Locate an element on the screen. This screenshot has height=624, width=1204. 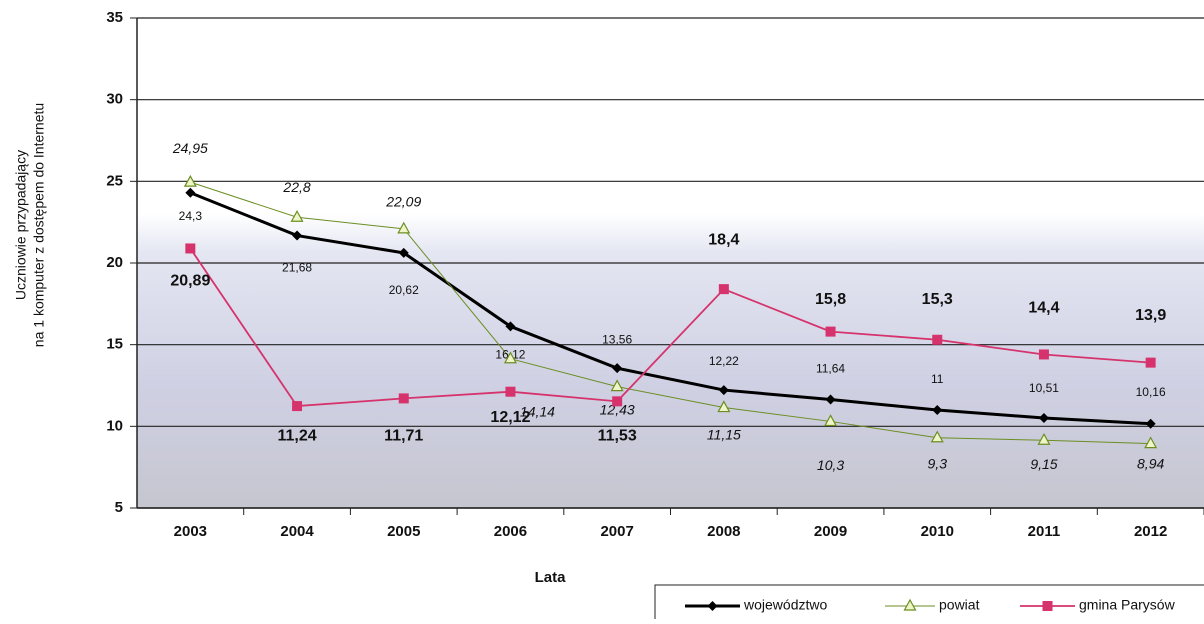
data-label: 13,56 is located at coordinates (617, 339).